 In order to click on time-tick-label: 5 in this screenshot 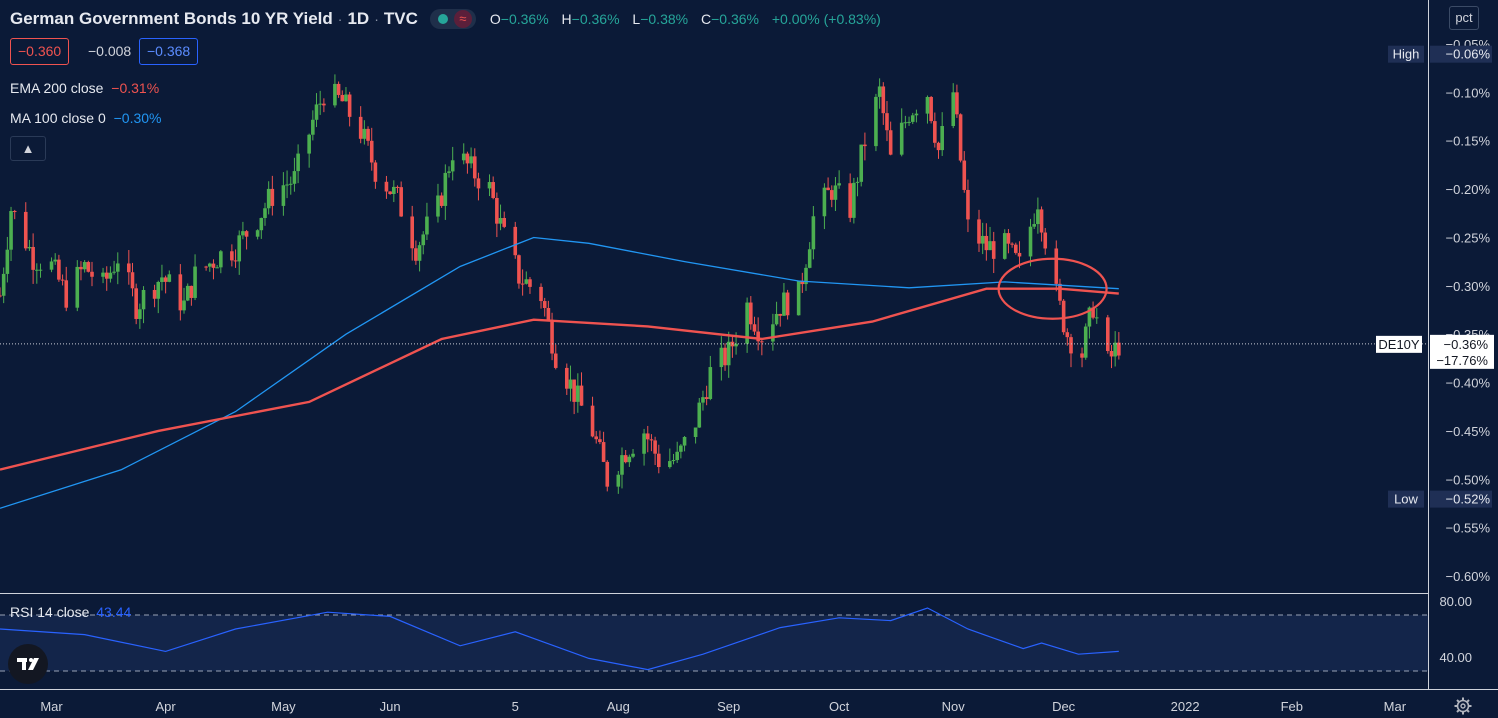, I will do `click(515, 706)`.